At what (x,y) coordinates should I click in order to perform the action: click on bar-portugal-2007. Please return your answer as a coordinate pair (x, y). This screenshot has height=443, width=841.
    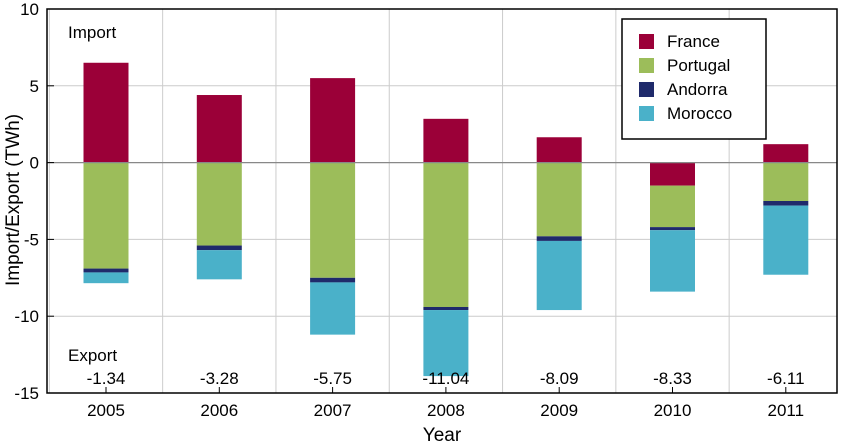
    Looking at the image, I should click on (333, 220).